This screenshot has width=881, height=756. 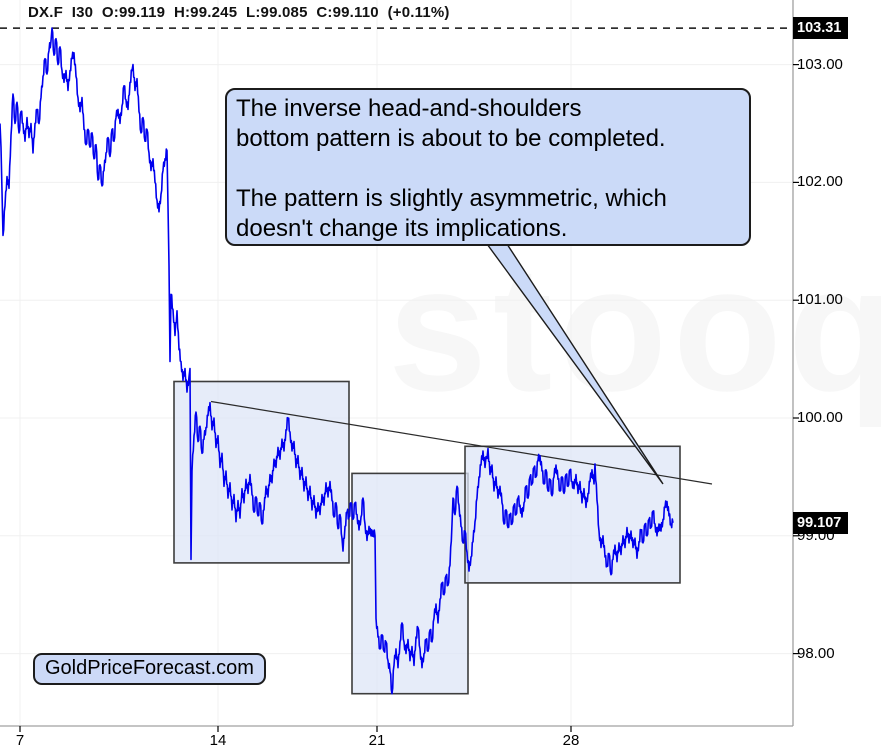 What do you see at coordinates (820, 523) in the screenshot?
I see `last-price-tag: 99.107` at bounding box center [820, 523].